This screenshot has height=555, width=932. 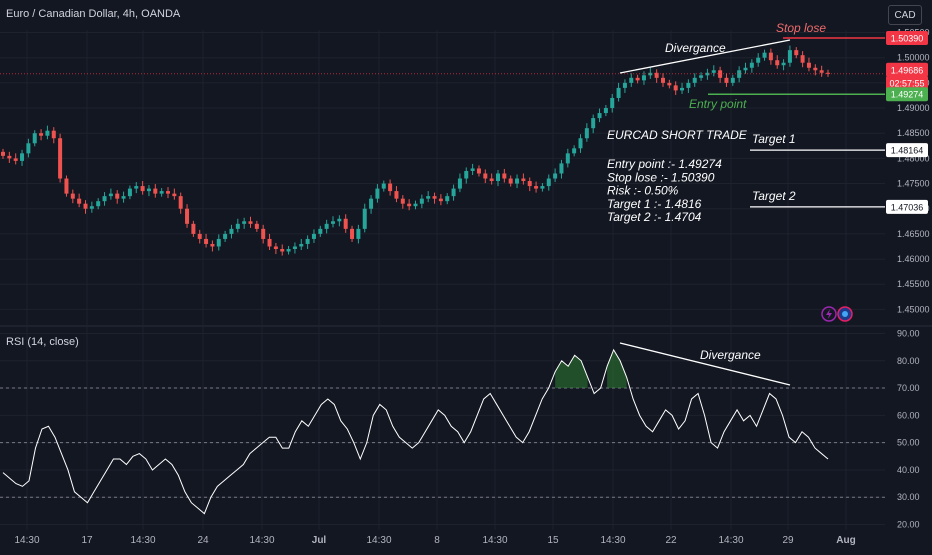 I want to click on time-axis-tick: 15, so click(x=553, y=540).